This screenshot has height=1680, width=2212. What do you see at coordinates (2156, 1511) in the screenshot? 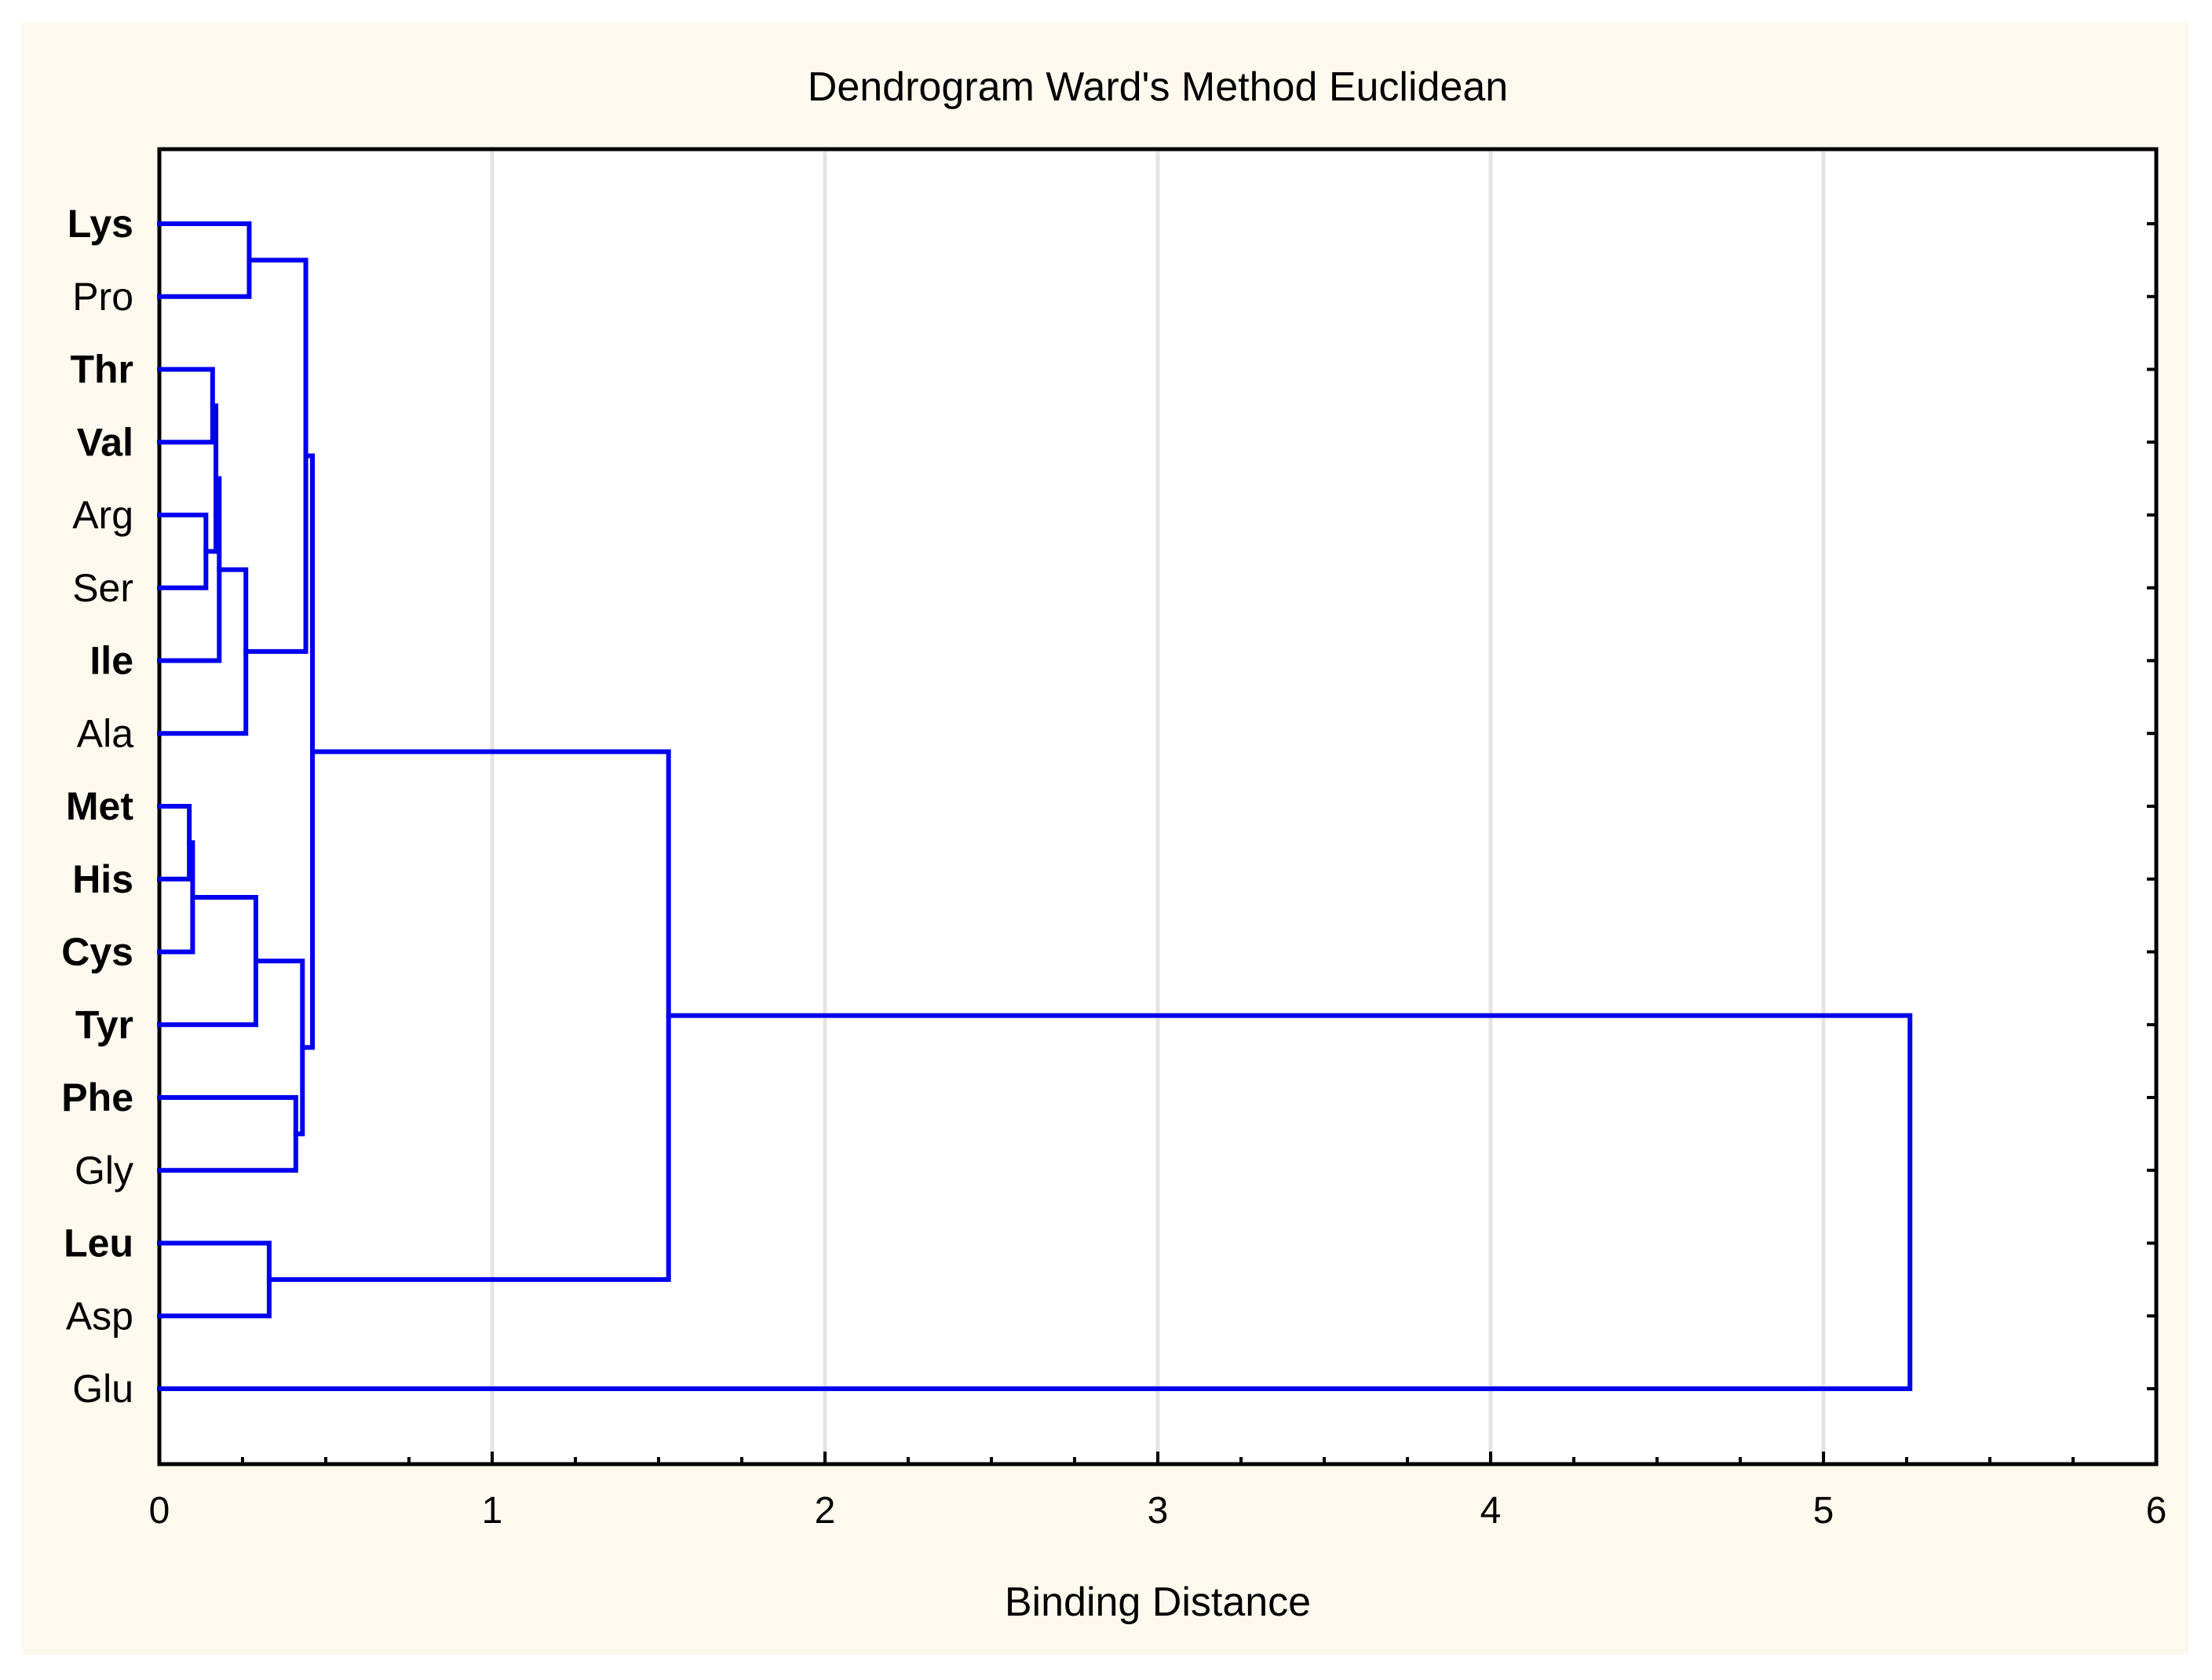
I see `x-tick-label: 6` at bounding box center [2156, 1511].